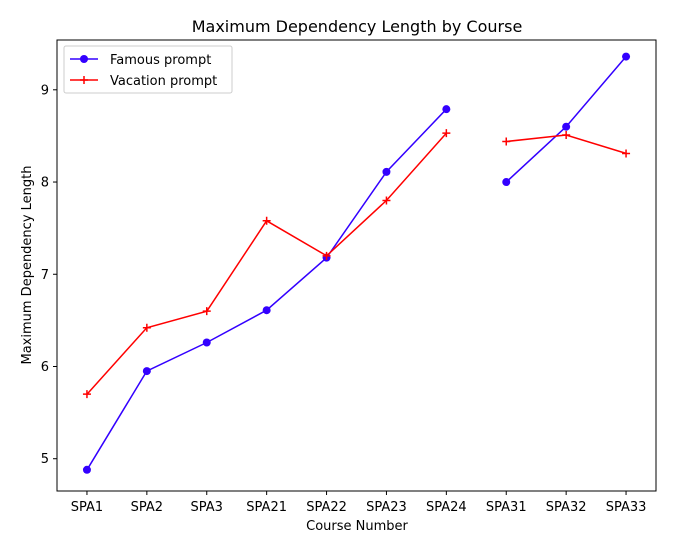 This screenshot has height=548, width=689. What do you see at coordinates (160, 60) in the screenshot?
I see `legend-label-famous: Famous prompt` at bounding box center [160, 60].